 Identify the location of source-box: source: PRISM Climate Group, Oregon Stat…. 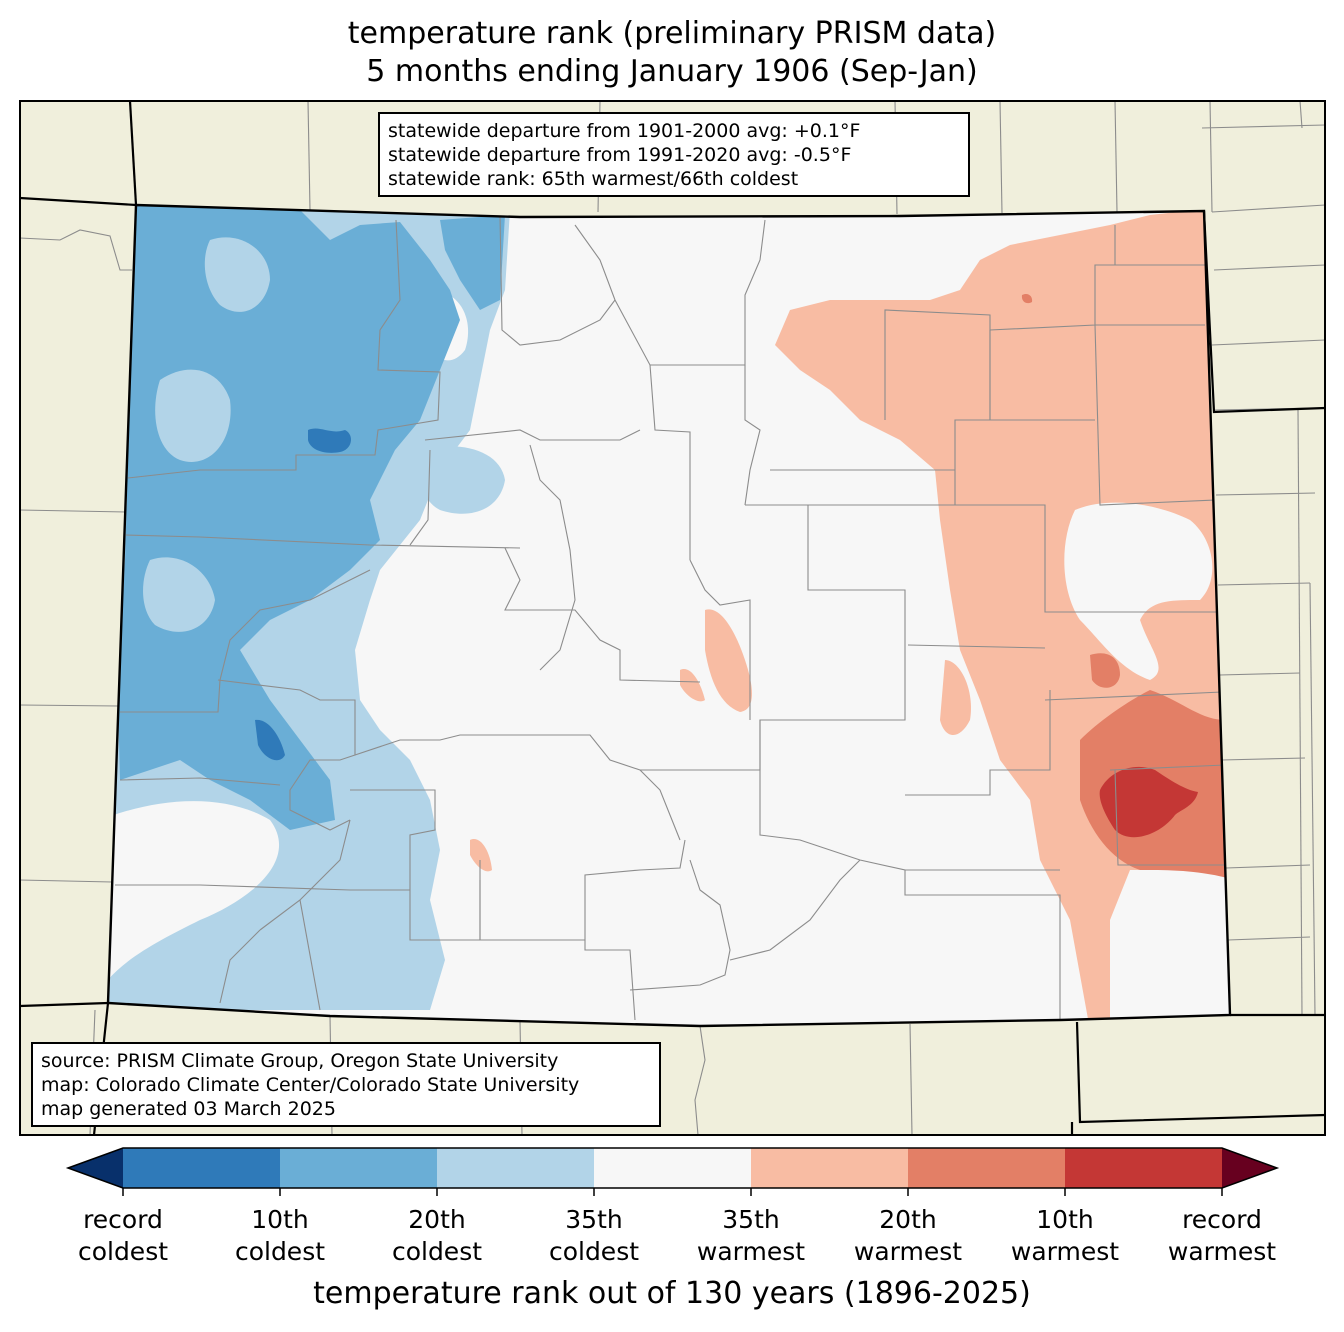
(346, 1084).